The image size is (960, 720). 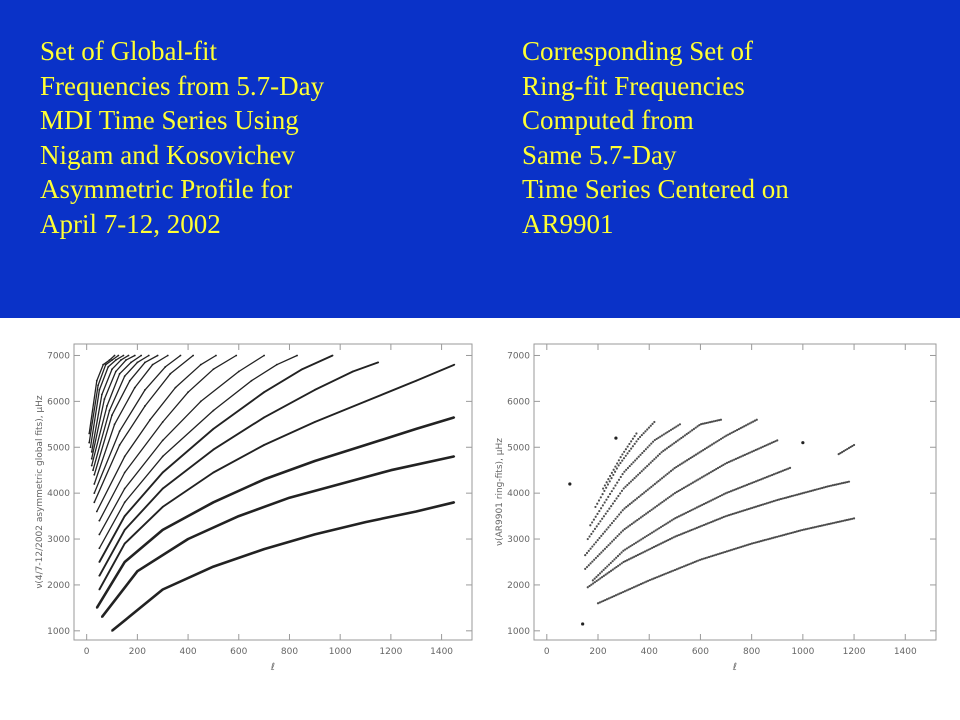 What do you see at coordinates (655, 189) in the screenshot?
I see `caption-line: Time Series Centered on` at bounding box center [655, 189].